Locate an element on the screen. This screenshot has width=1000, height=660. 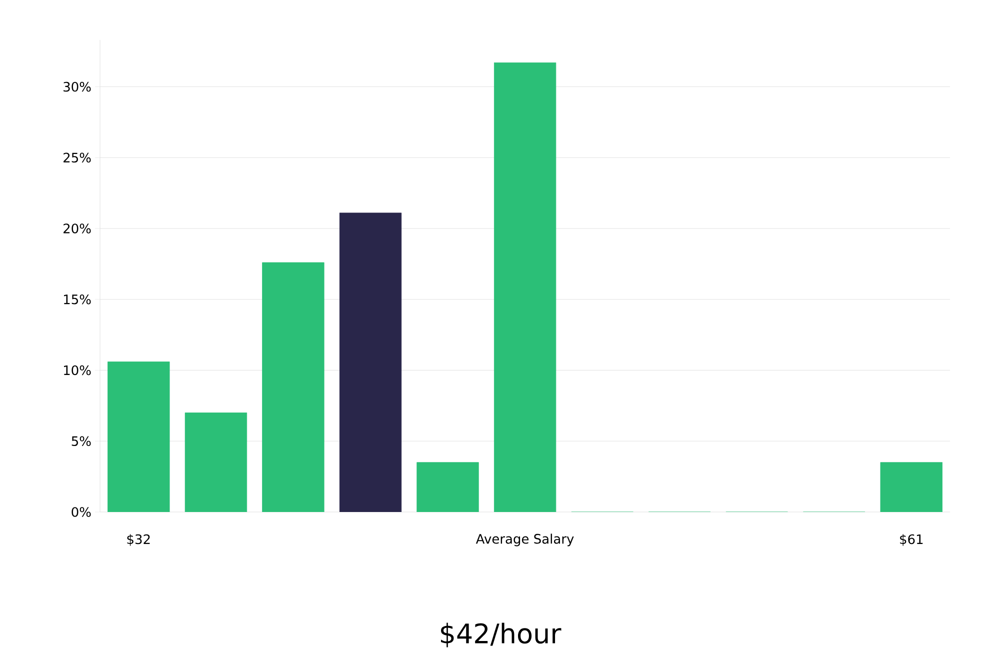
y-tick-label: 10% is located at coordinates (77, 370).